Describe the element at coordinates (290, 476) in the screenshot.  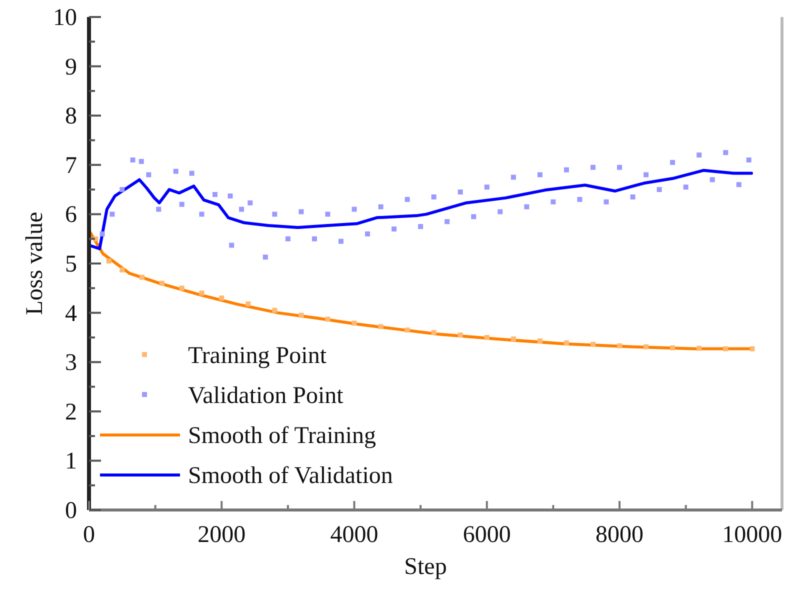
I see `legend-label: Smooth of Validation` at that location.